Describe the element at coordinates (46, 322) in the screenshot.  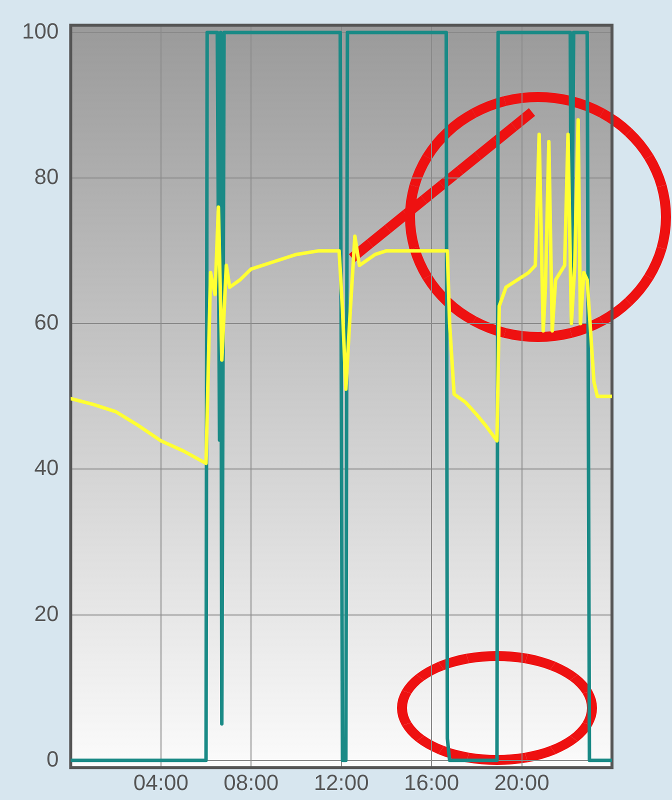
I see `y-tick-label: 60` at that location.